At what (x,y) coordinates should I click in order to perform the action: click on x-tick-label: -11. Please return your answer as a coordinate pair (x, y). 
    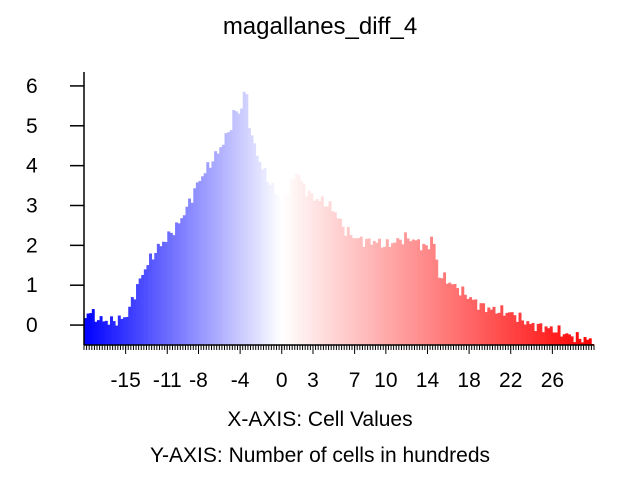
    Looking at the image, I should click on (167, 380).